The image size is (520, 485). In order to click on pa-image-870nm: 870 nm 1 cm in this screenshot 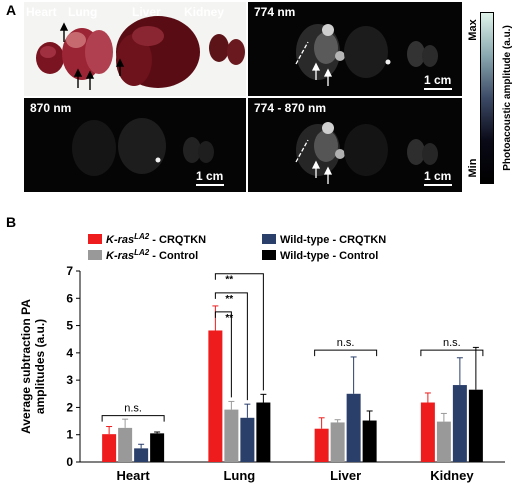, I will do `click(135, 145)`.